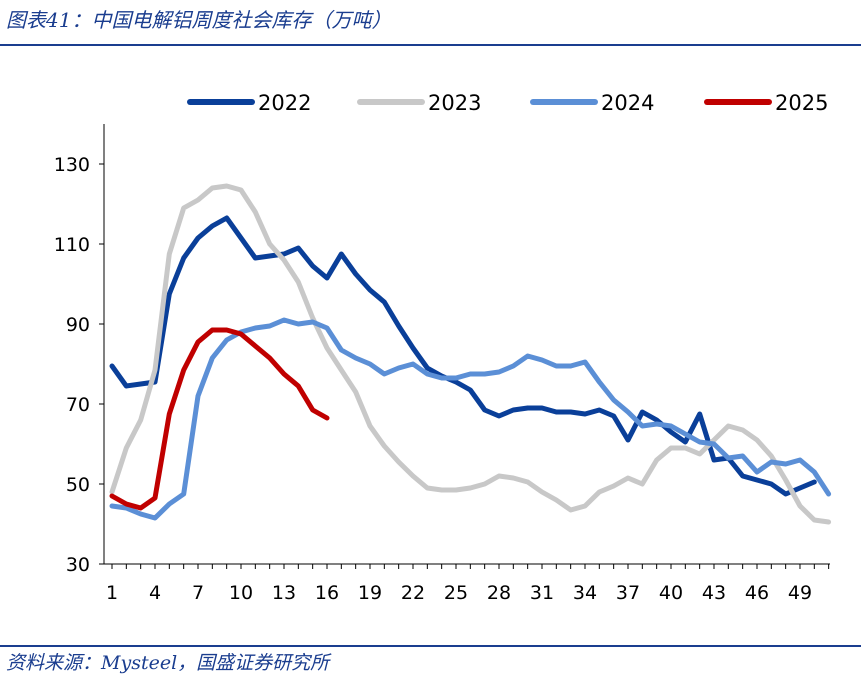  I want to click on x-tick-label: 43, so click(714, 593).